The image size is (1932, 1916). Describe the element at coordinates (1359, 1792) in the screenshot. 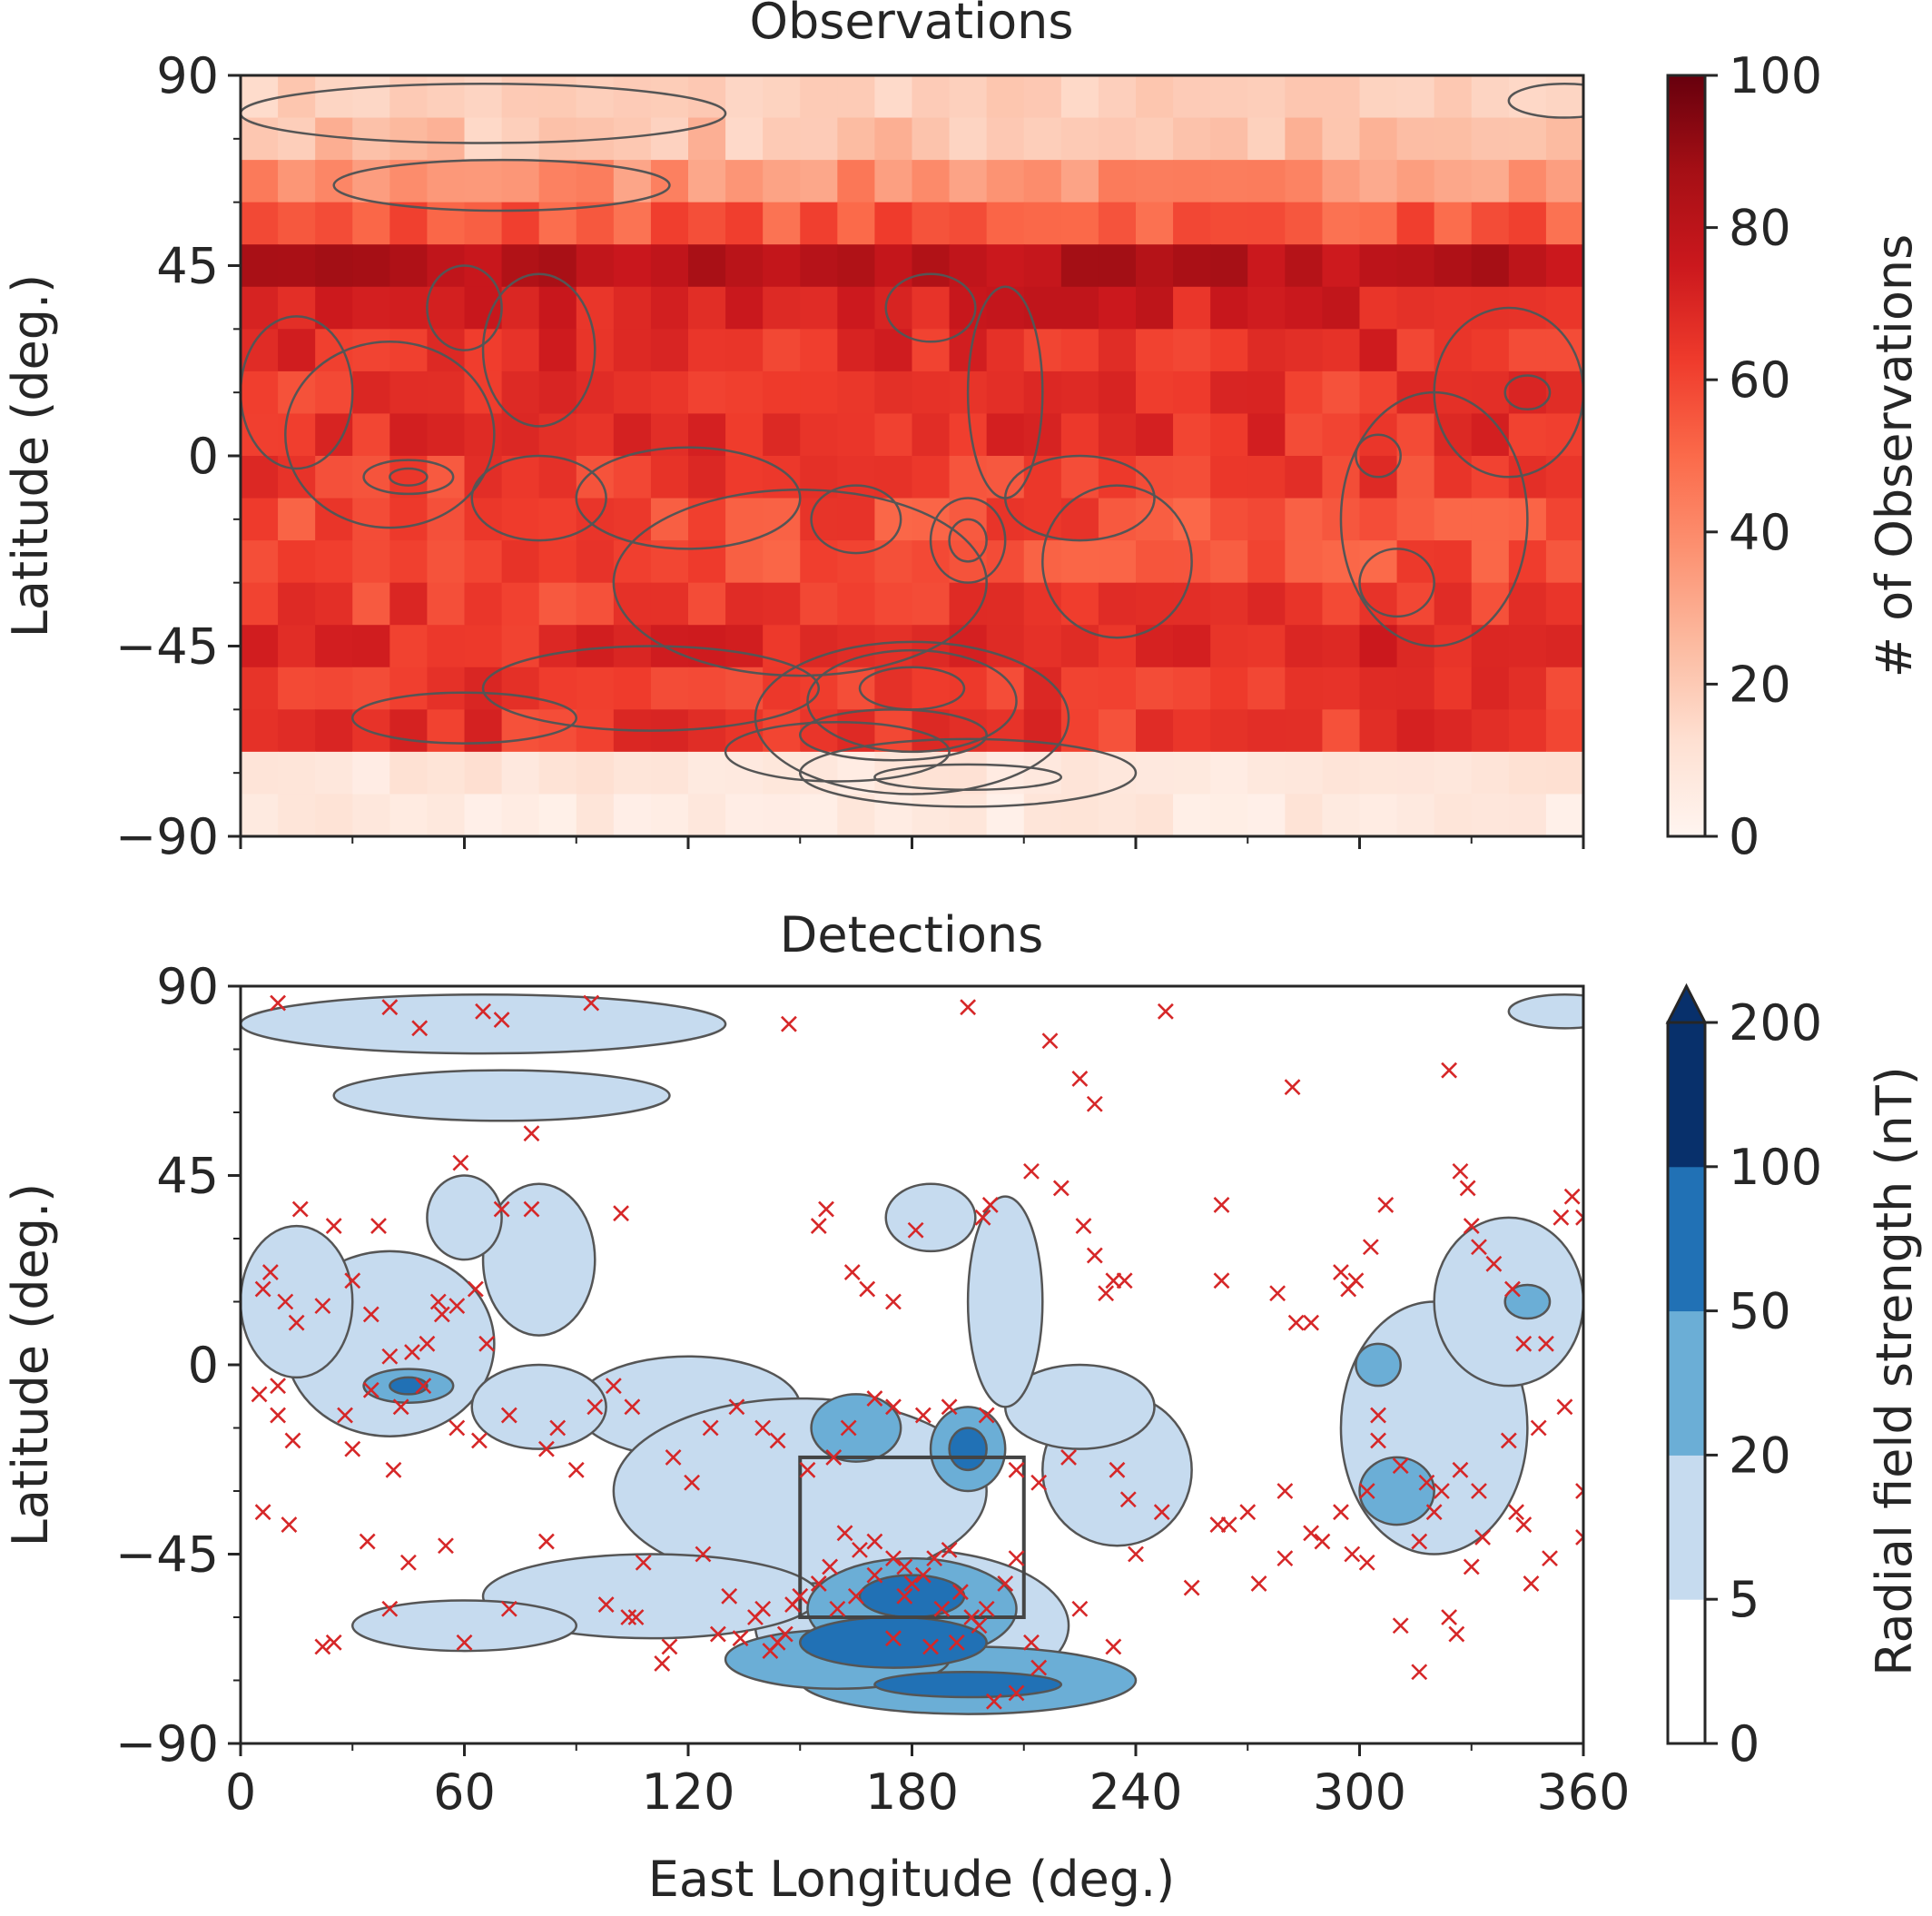

I see `x-tick-label: 300` at that location.